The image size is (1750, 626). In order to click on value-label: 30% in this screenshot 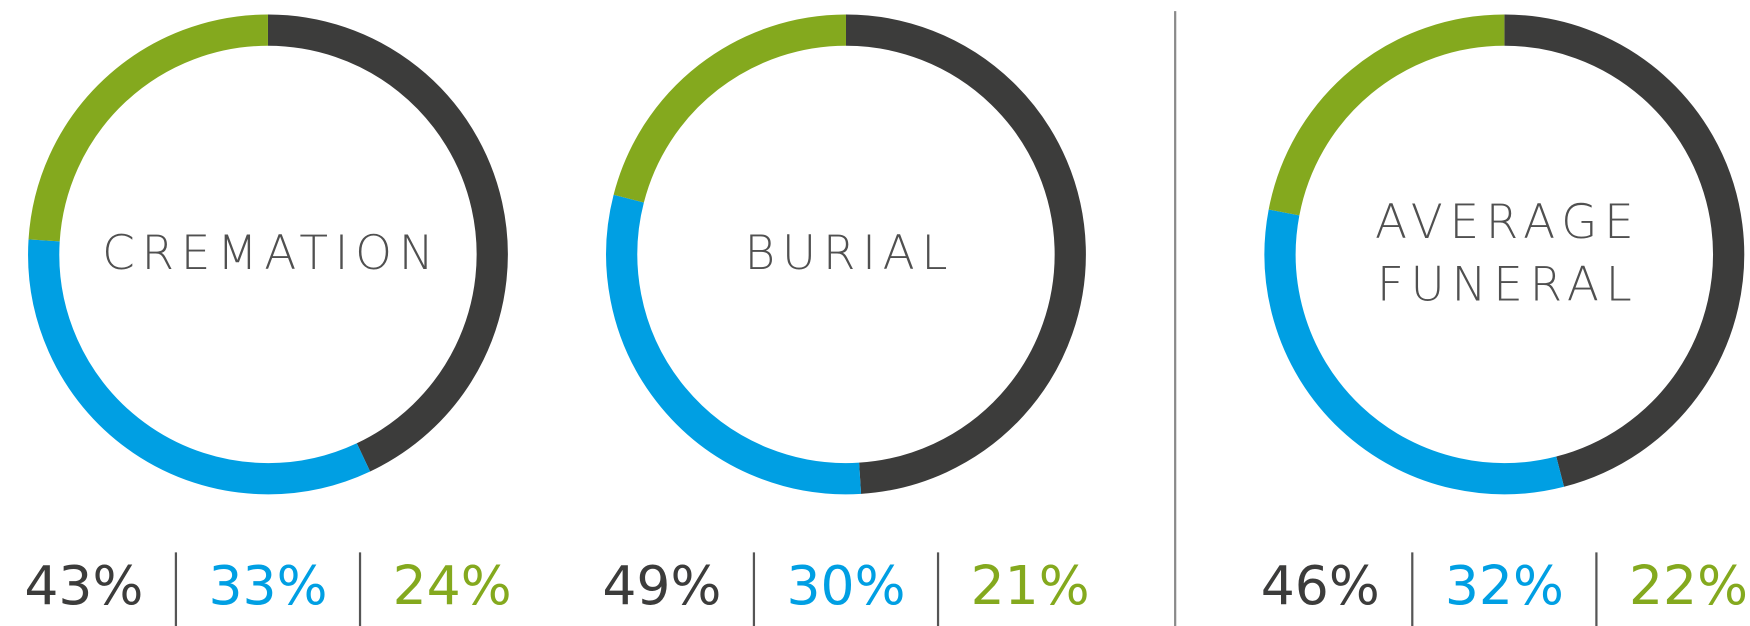, I will do `click(845, 585)`.